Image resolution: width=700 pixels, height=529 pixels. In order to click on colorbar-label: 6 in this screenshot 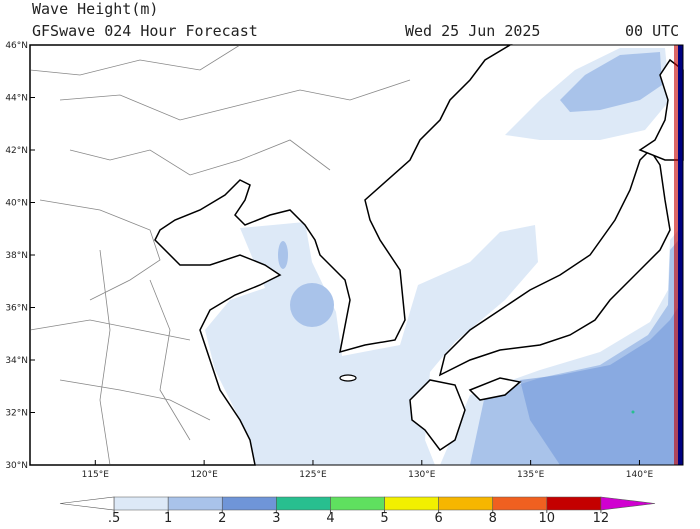, I will do `click(438, 518)`.